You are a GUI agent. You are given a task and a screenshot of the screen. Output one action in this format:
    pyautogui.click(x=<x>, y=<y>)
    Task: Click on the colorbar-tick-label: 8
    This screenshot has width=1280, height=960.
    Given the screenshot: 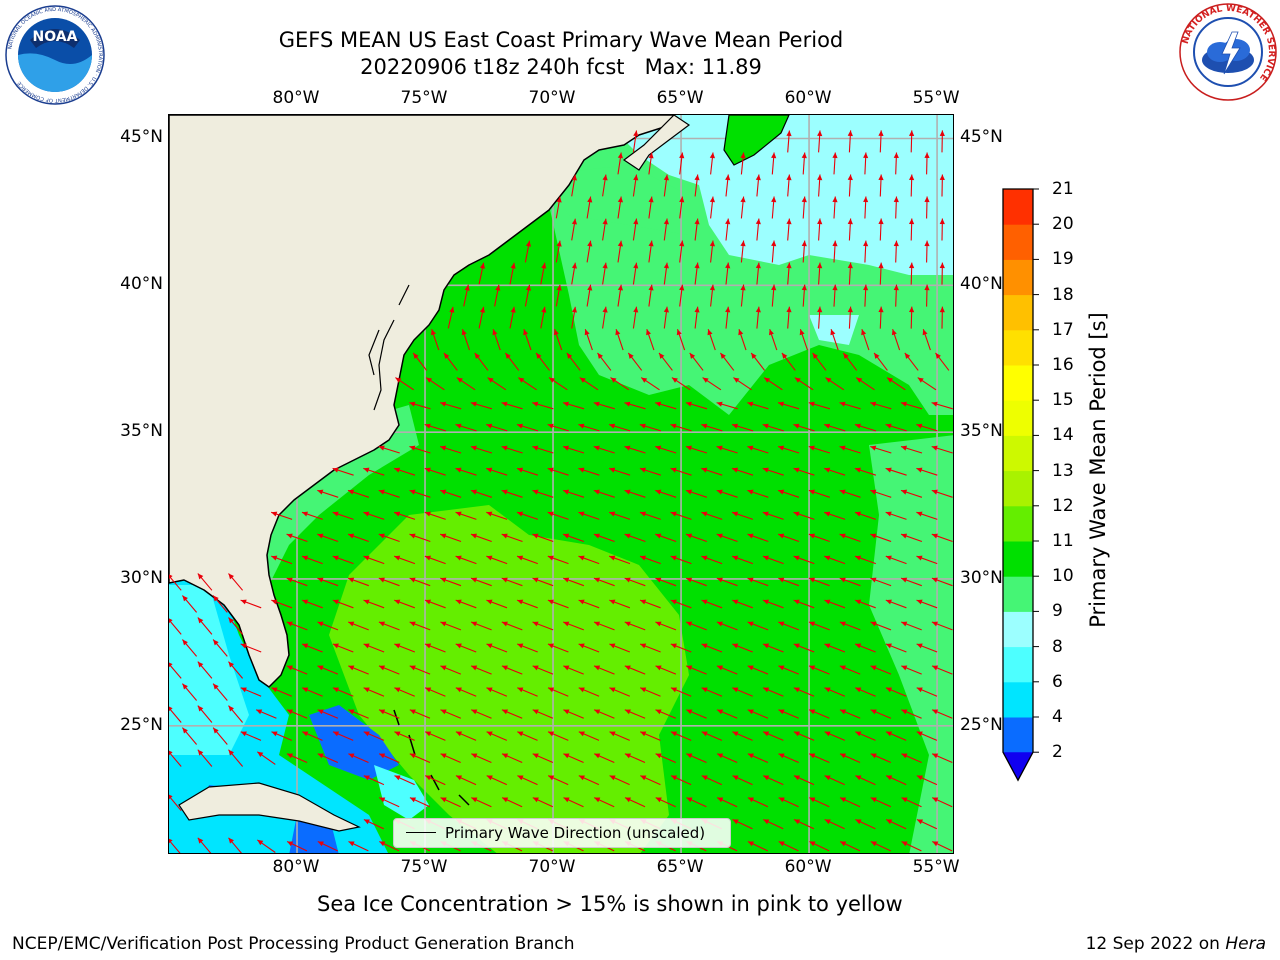 What is the action you would take?
    pyautogui.click(x=1057, y=646)
    